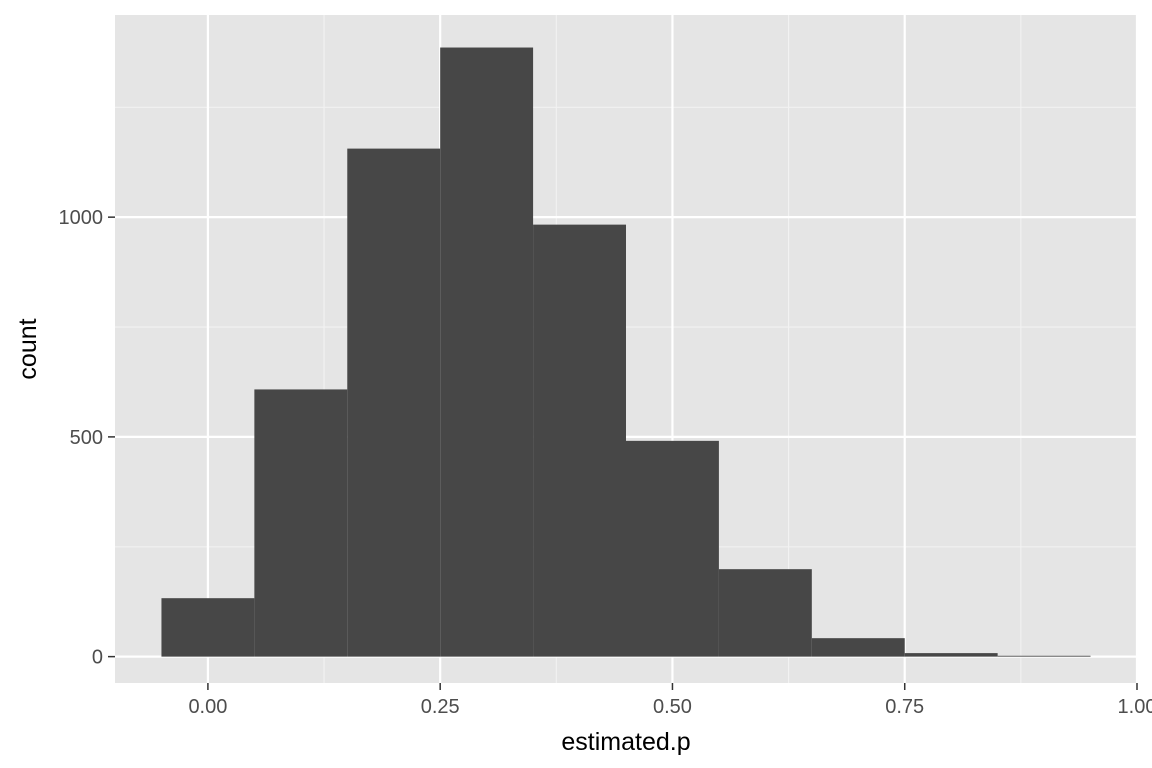 Image resolution: width=1152 pixels, height=768 pixels. What do you see at coordinates (440, 707) in the screenshot?
I see `x-tick-label: 0.25` at bounding box center [440, 707].